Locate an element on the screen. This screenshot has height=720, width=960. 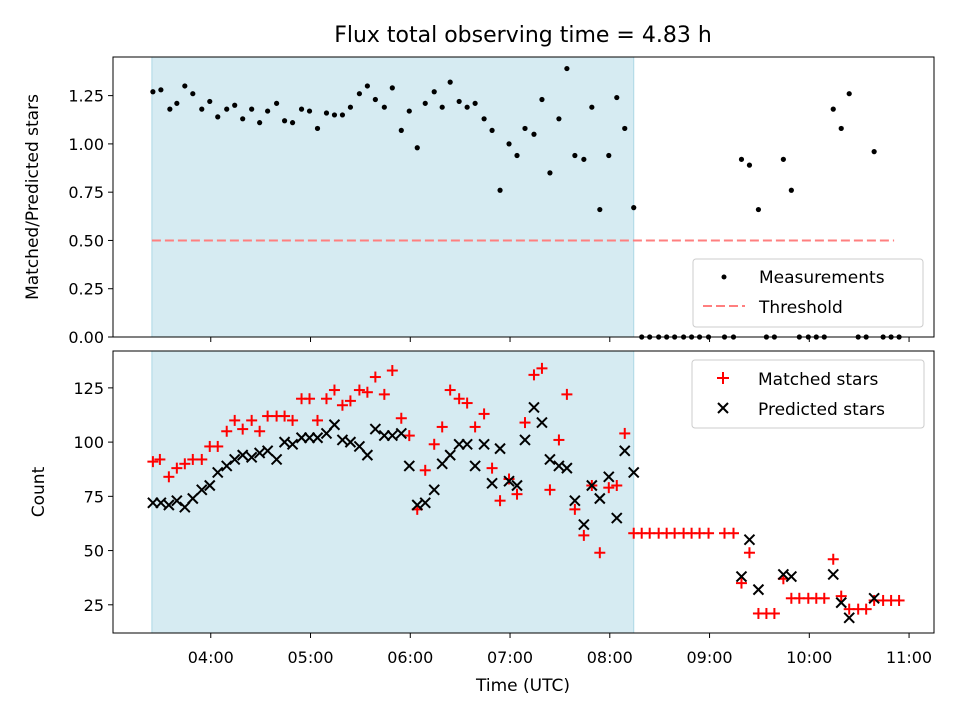
y-tick-label: 1.00 is located at coordinates (86, 144).